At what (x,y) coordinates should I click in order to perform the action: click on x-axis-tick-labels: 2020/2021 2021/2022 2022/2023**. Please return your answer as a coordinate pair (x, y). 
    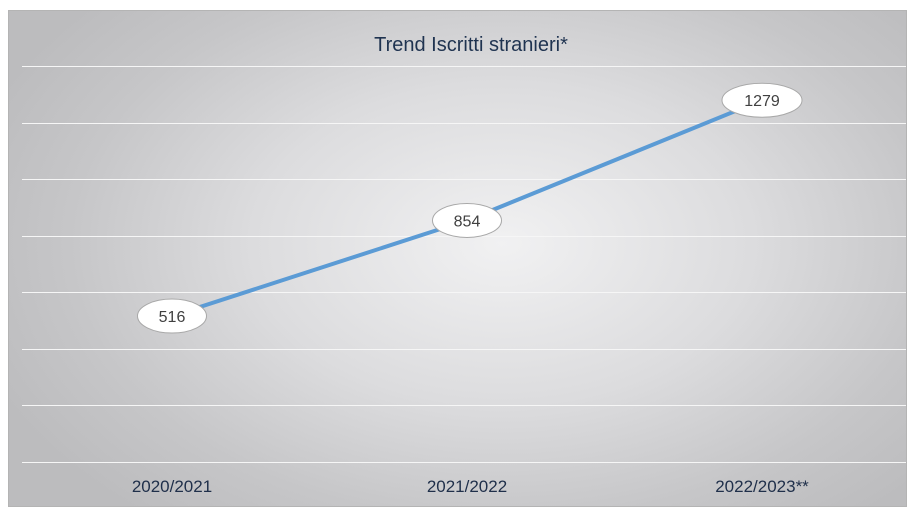
    Looking at the image, I should click on (470, 486).